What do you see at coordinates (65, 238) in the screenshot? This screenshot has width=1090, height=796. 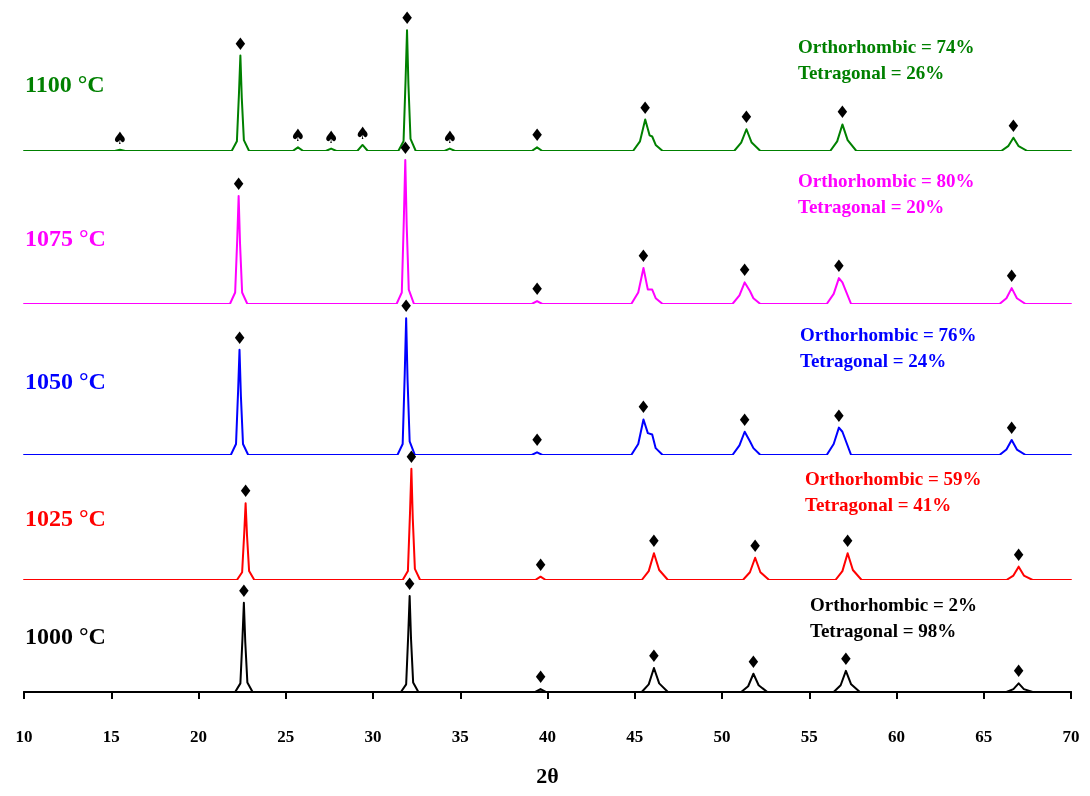 I see `text: 1075 °C` at bounding box center [65, 238].